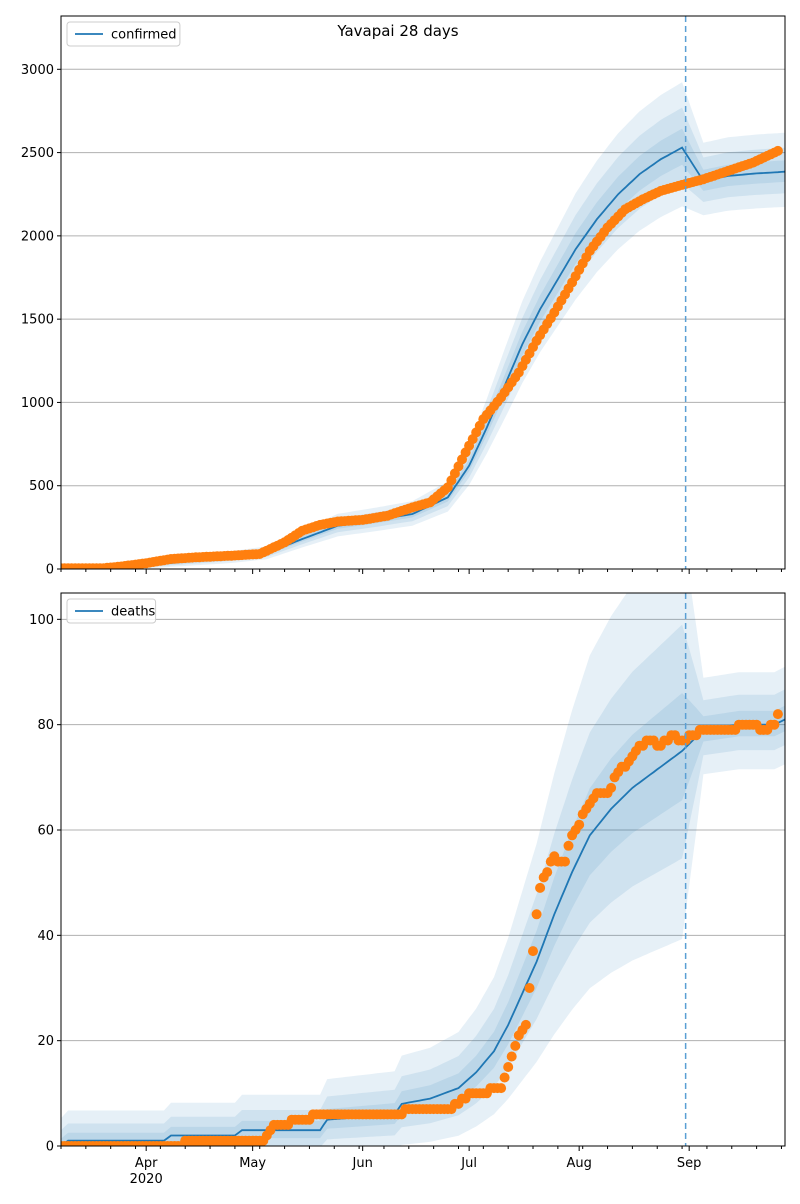  I want to click on y-tick-label: 60, so click(45, 831).